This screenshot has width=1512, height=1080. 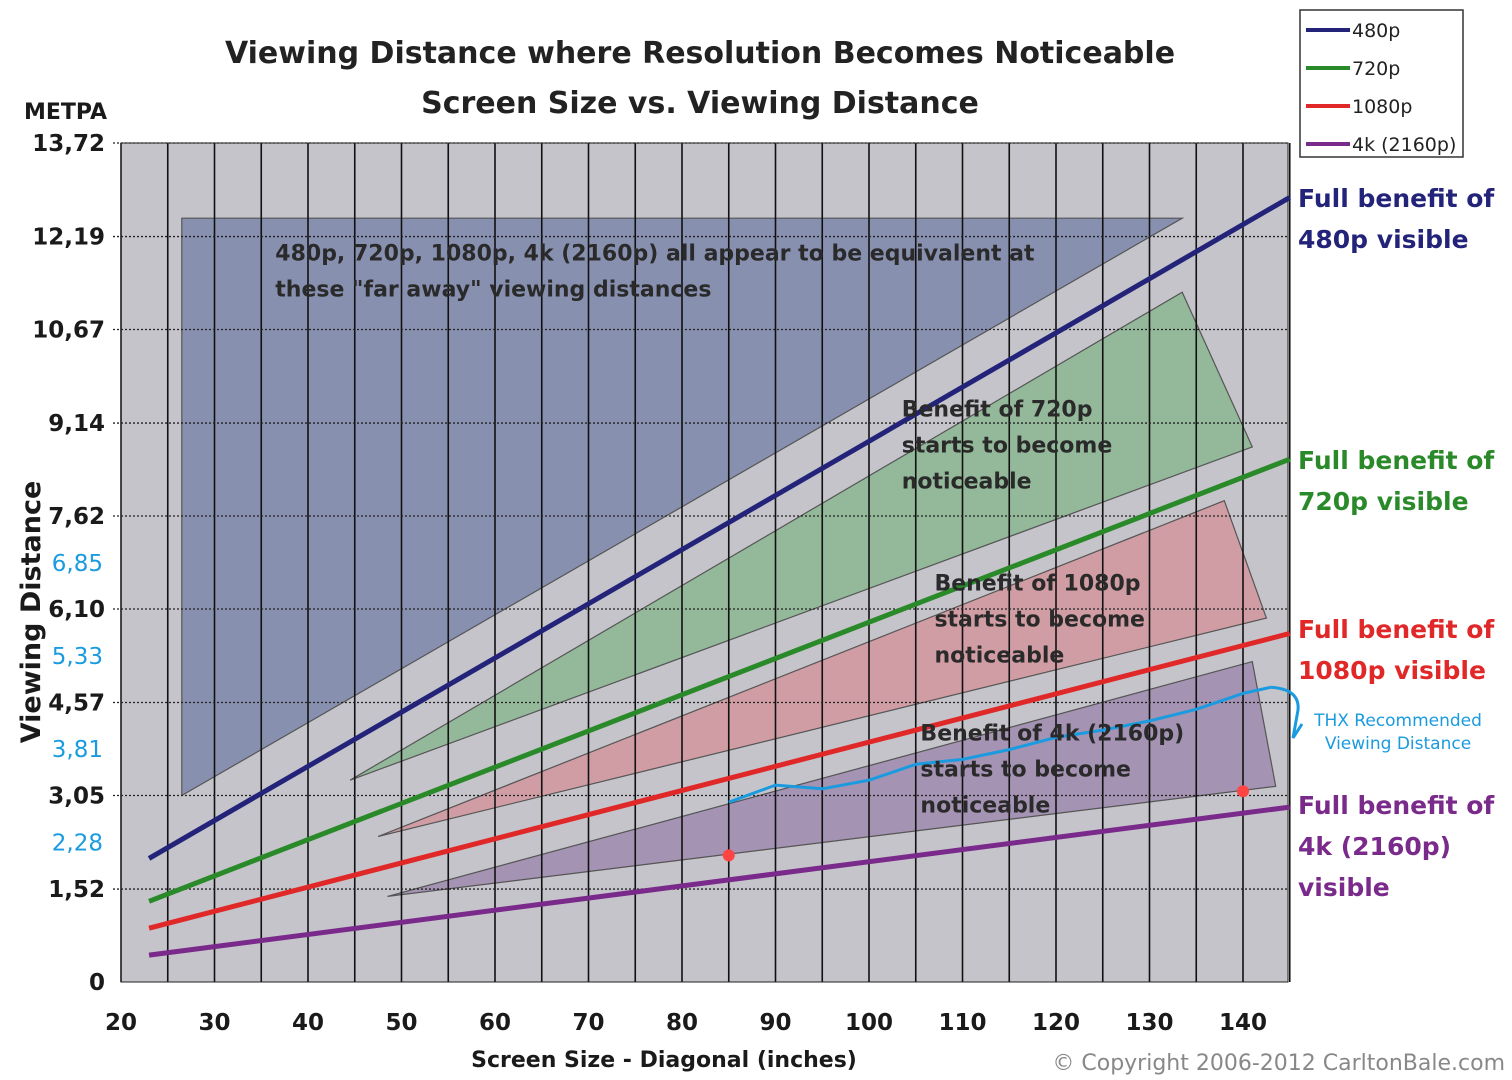 I want to click on copyright-notice: © Copyright 2006-2012 CarltonBale.com, so click(x=1278, y=1063).